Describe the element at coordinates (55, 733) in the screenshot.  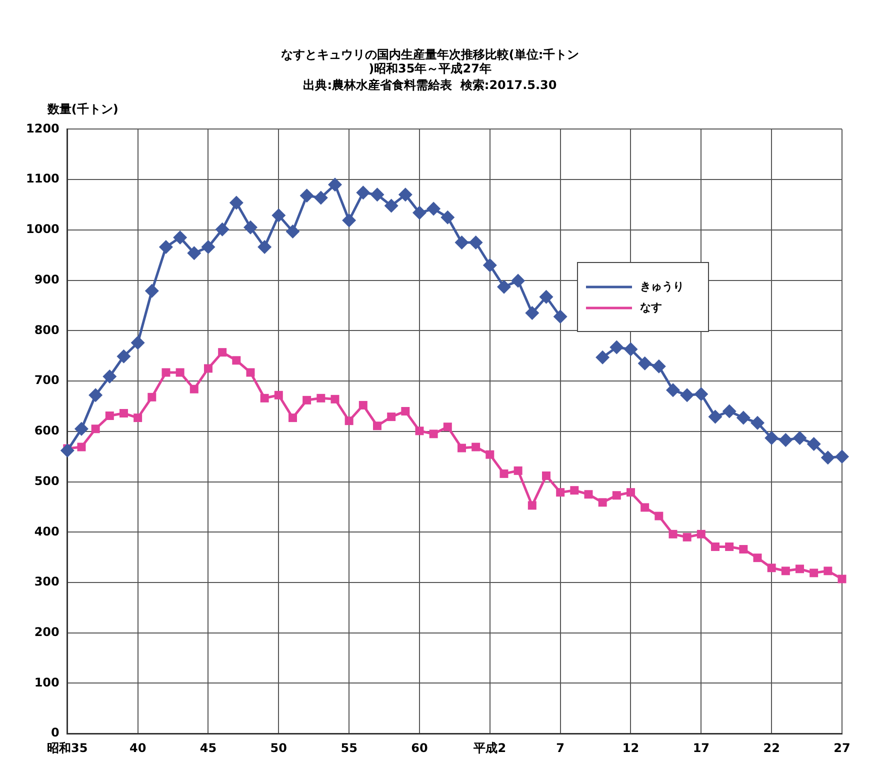
I see `y-tick-label: 0` at that location.